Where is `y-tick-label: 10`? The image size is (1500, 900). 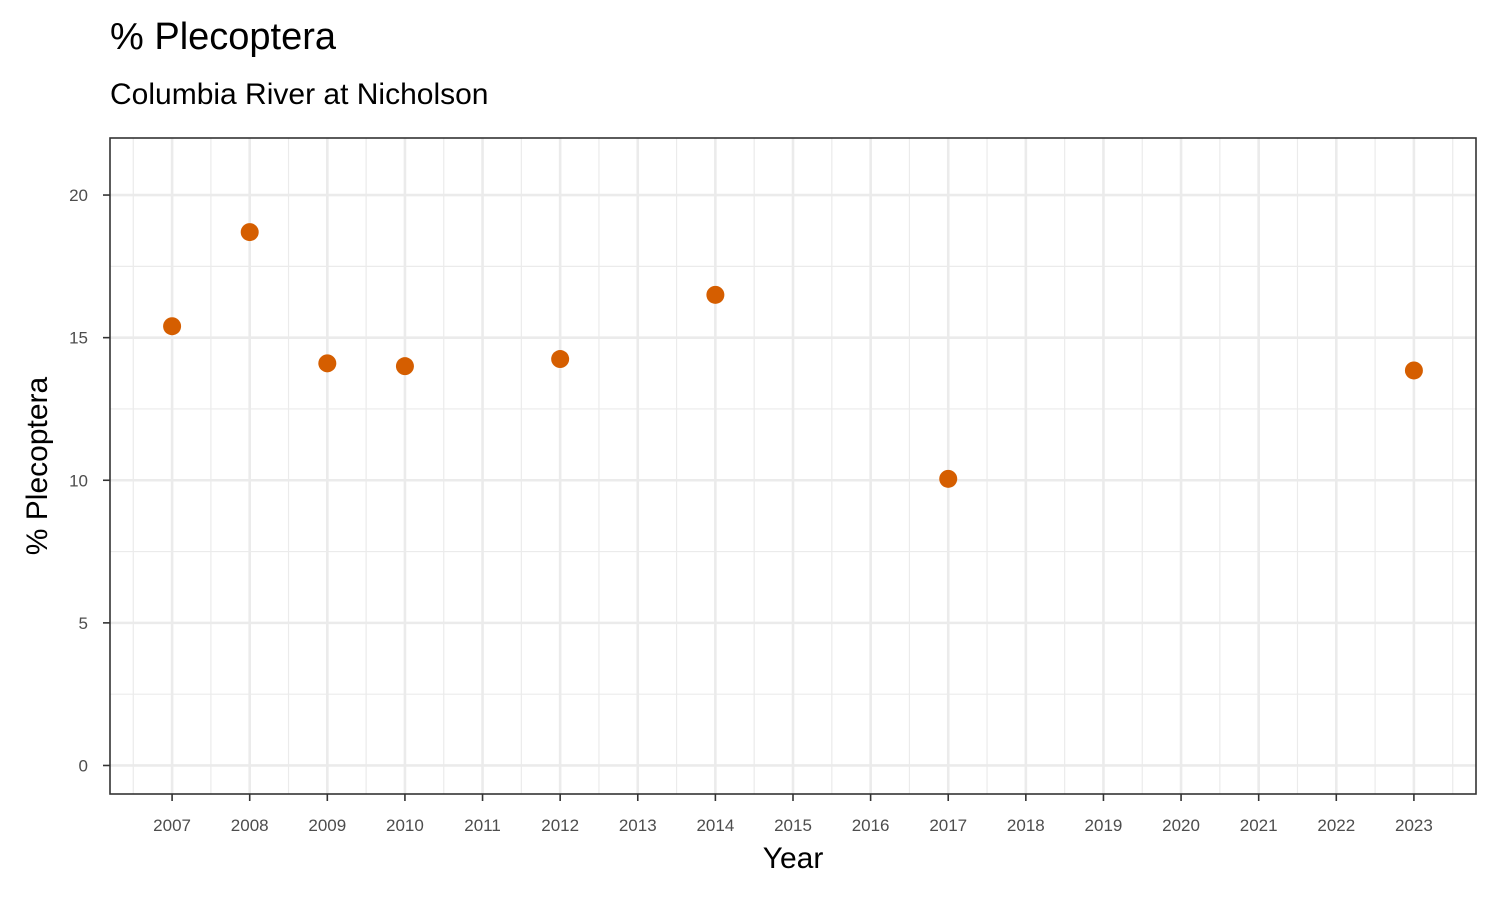
y-tick-label: 10 is located at coordinates (78, 480).